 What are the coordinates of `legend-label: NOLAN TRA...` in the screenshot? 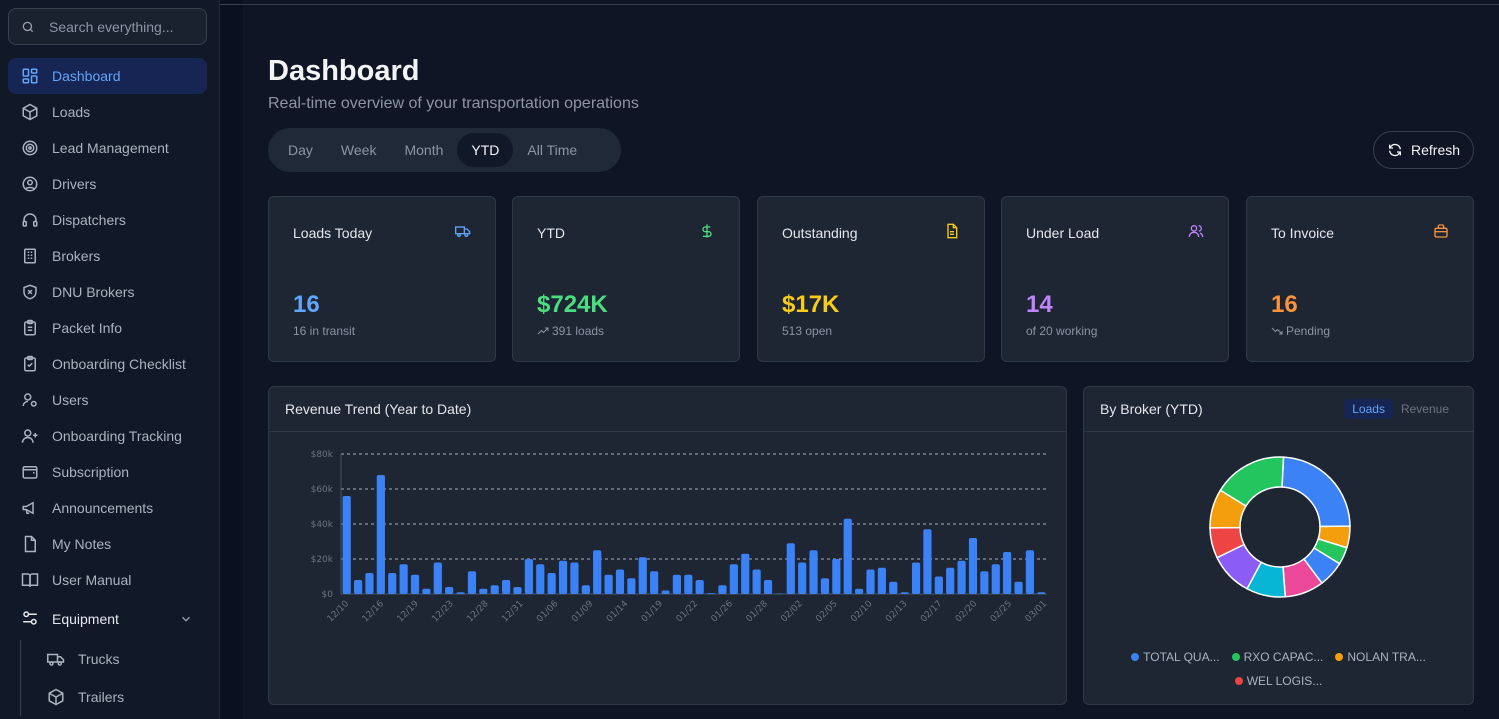 It's located at (1386, 657).